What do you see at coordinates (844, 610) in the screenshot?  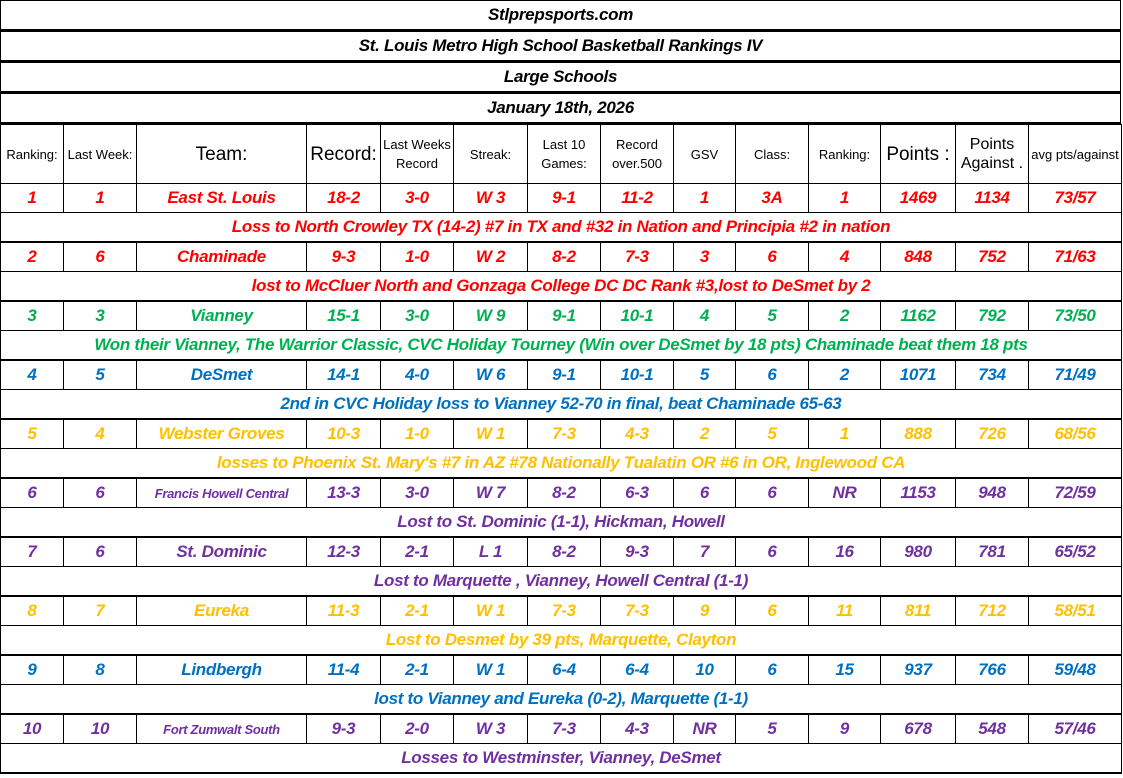 I see `team-stat-cell: 11` at bounding box center [844, 610].